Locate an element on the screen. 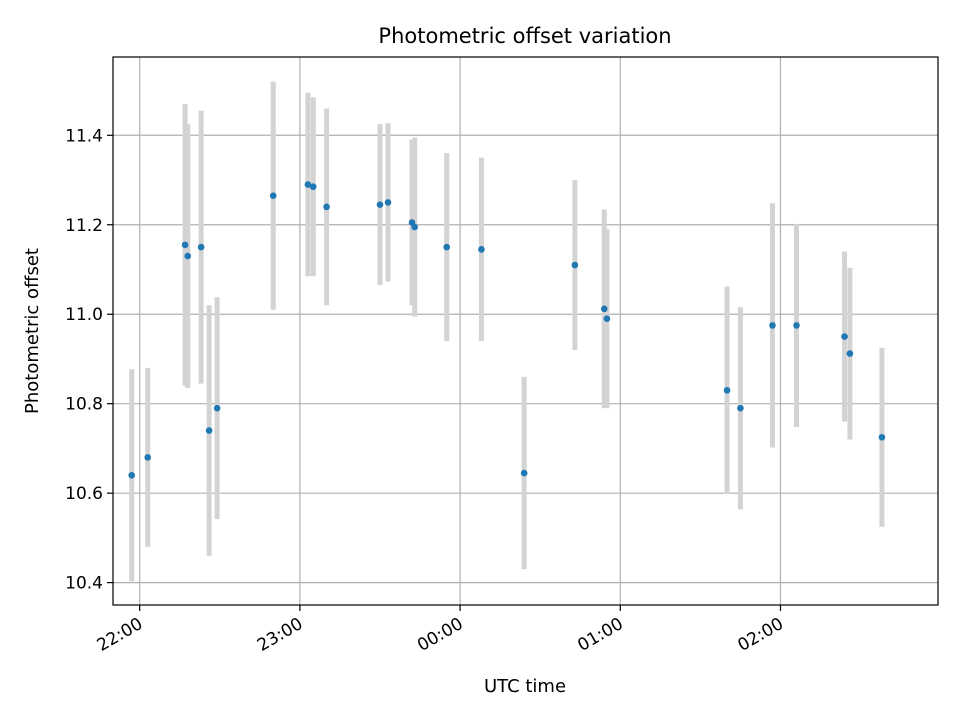  y-tick-label: 11.0 is located at coordinates (84, 315).